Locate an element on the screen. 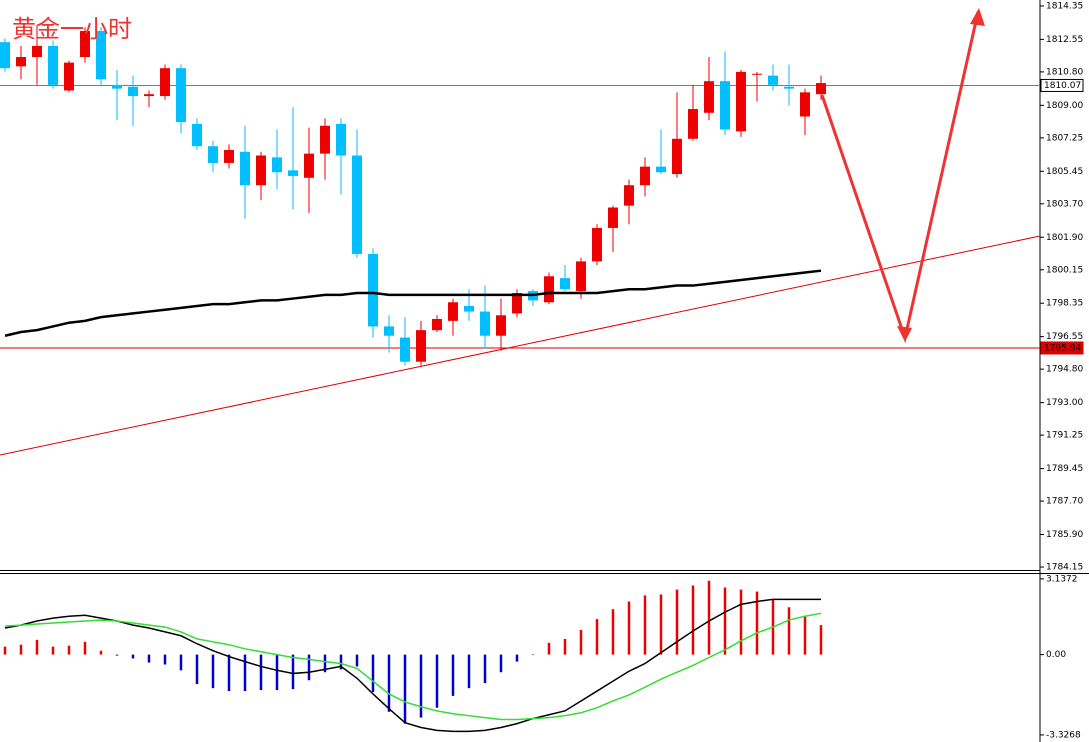  y-tick-label: 1785.90 is located at coordinates (1064, 535).